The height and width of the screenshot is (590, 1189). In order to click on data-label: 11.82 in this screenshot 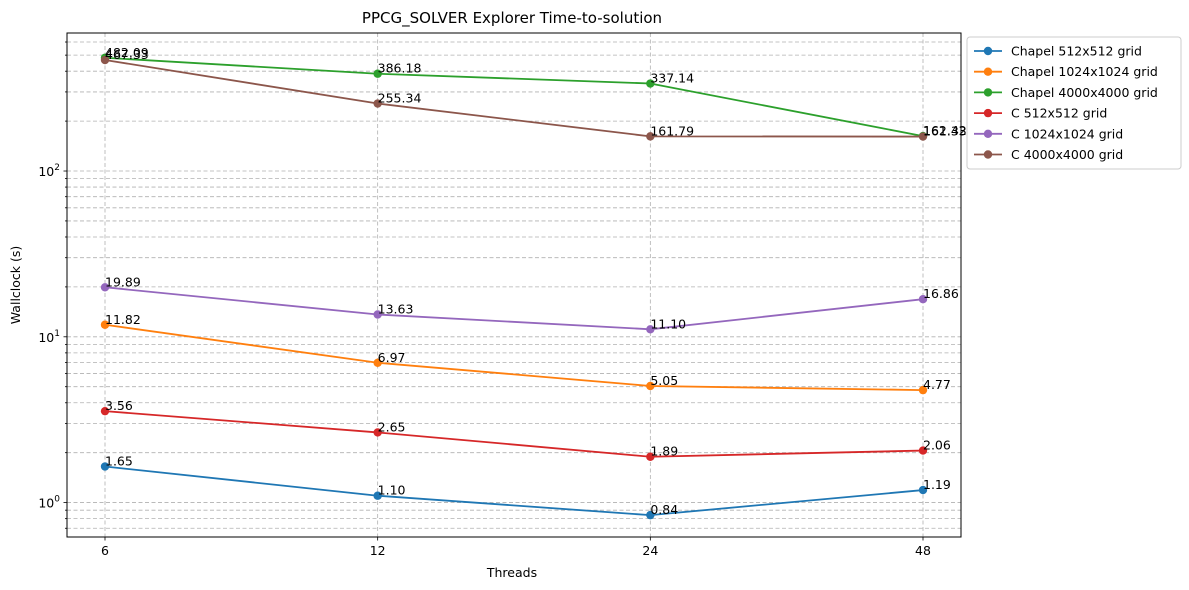, I will do `click(123, 319)`.